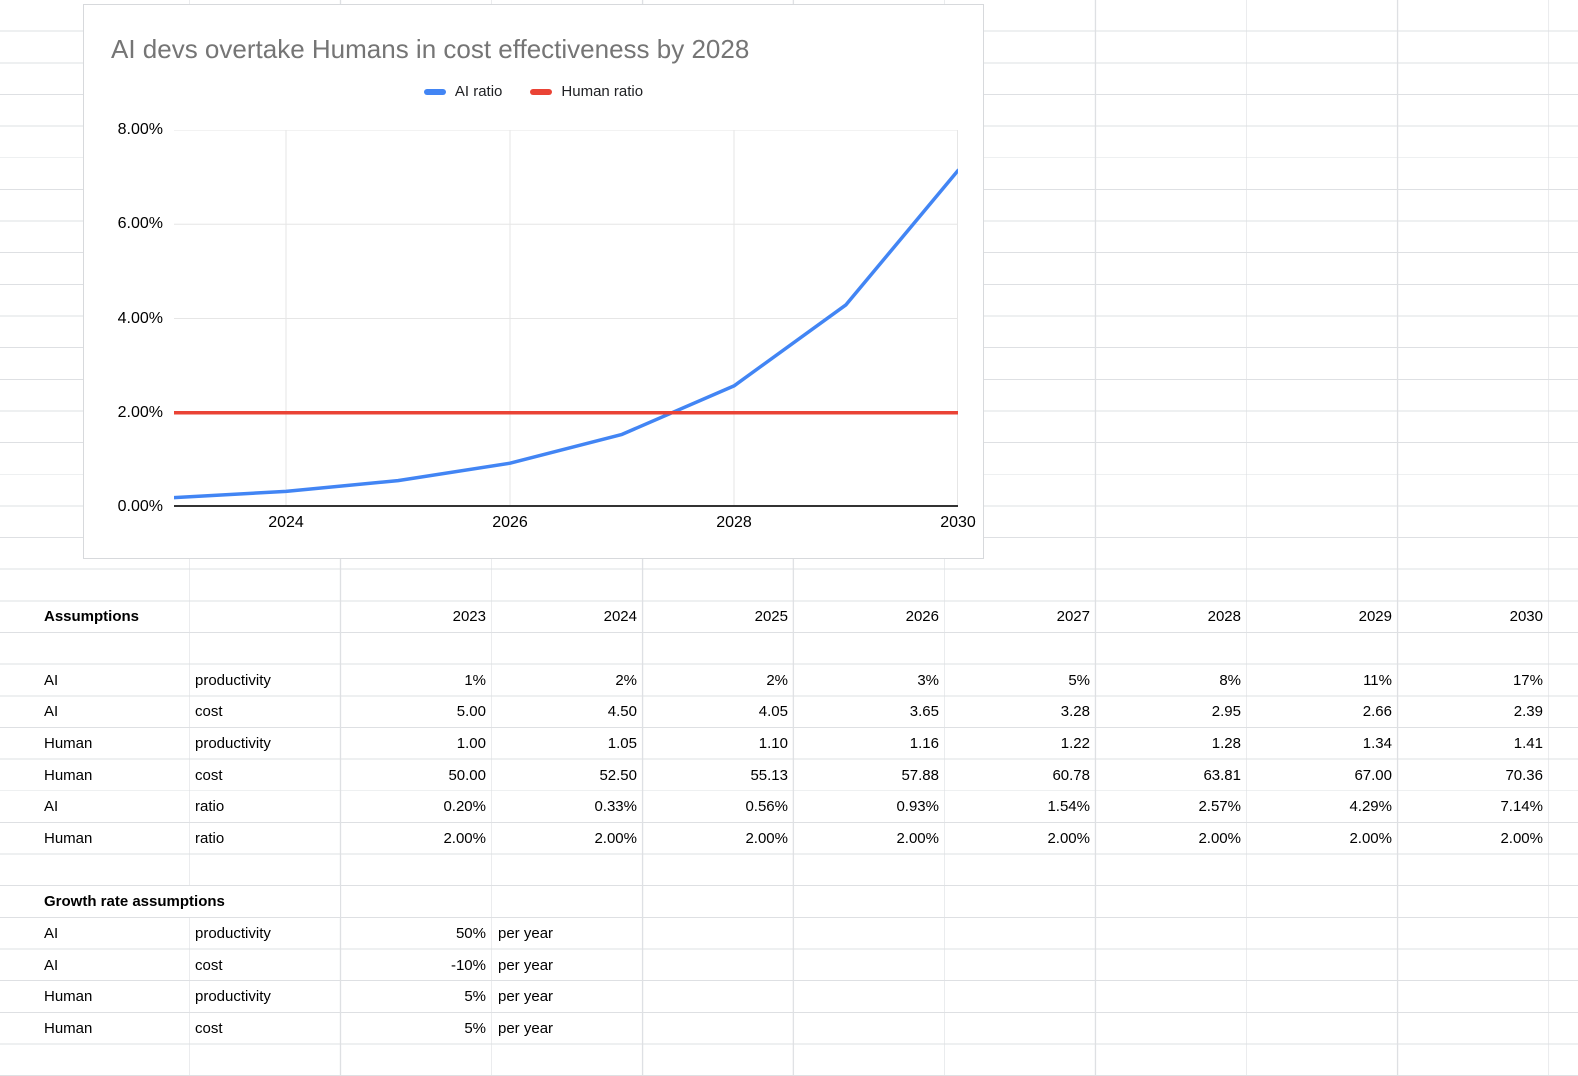 The image size is (1578, 1076). I want to click on year-header: 2024, so click(620, 617).